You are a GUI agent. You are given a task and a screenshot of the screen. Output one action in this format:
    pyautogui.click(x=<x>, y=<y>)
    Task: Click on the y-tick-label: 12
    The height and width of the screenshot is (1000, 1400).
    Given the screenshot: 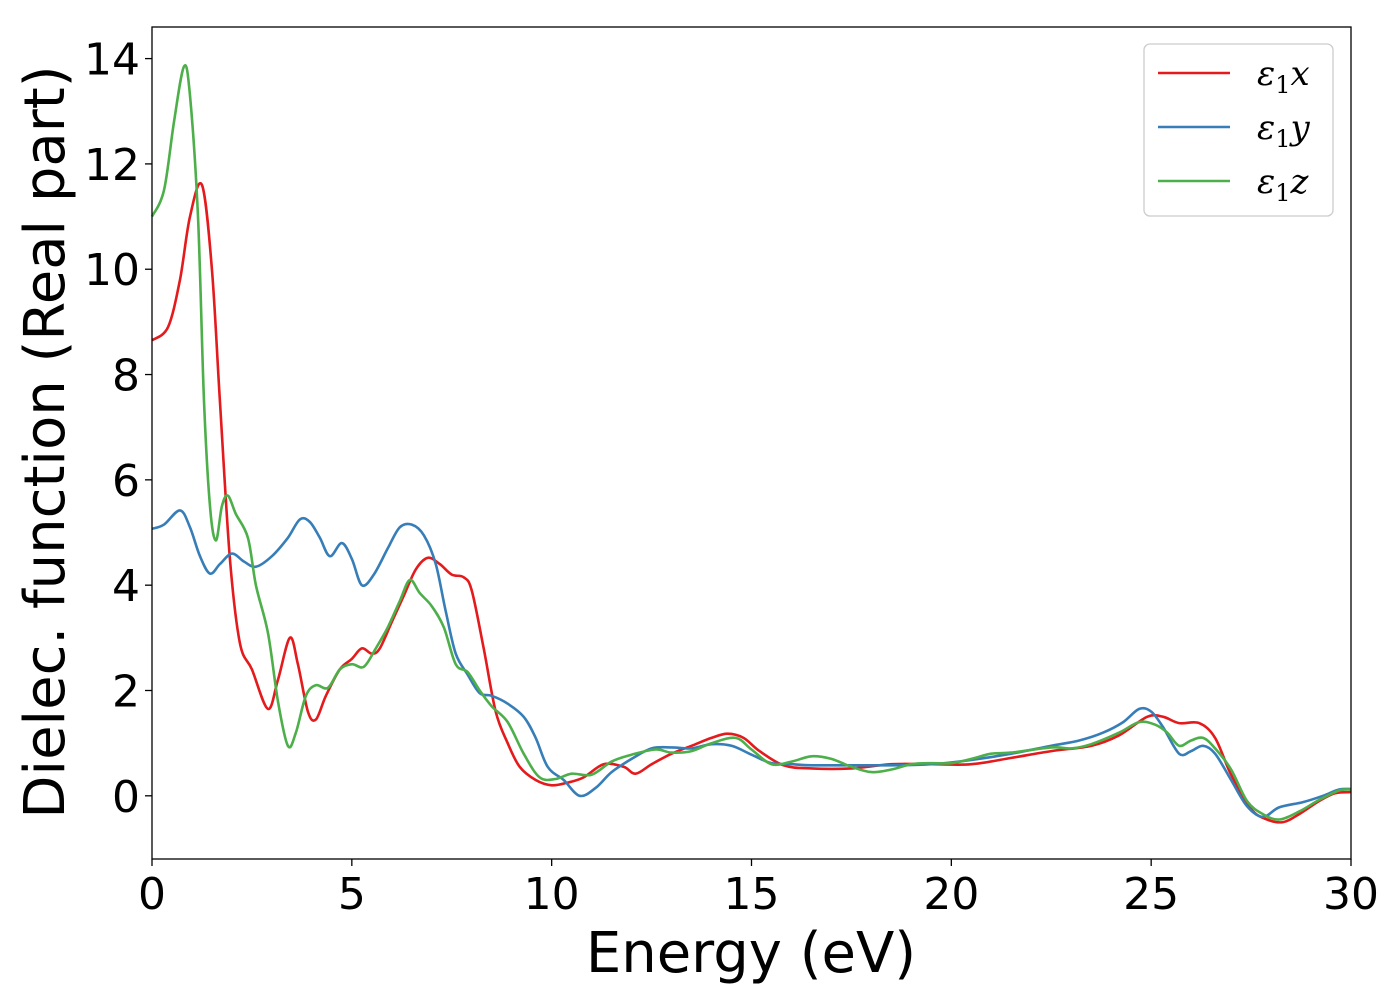 What is the action you would take?
    pyautogui.click(x=112, y=165)
    